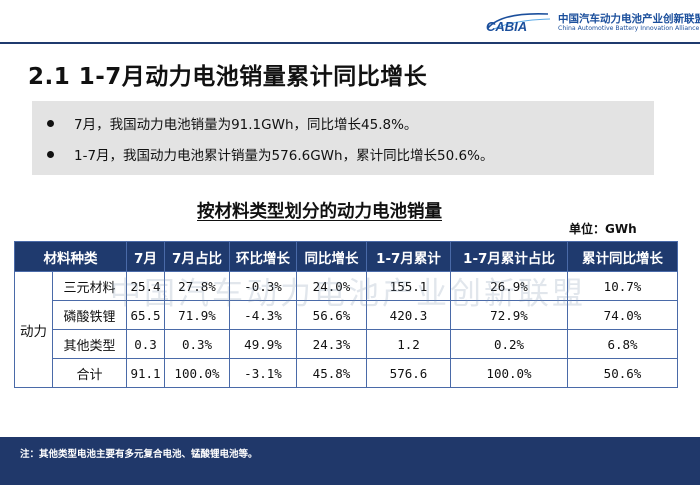  I want to click on summary-bullet: 1-7月，我国动力电池累计销量为576.6GWh，累计同比增长50.6%。, so click(270, 154).